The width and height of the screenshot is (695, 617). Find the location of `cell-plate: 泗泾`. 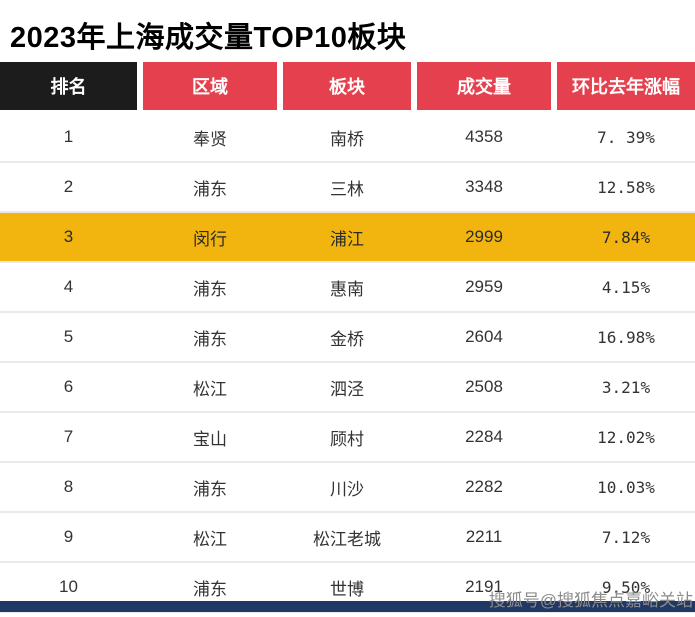

cell-plate: 泗泾 is located at coordinates (347, 389).